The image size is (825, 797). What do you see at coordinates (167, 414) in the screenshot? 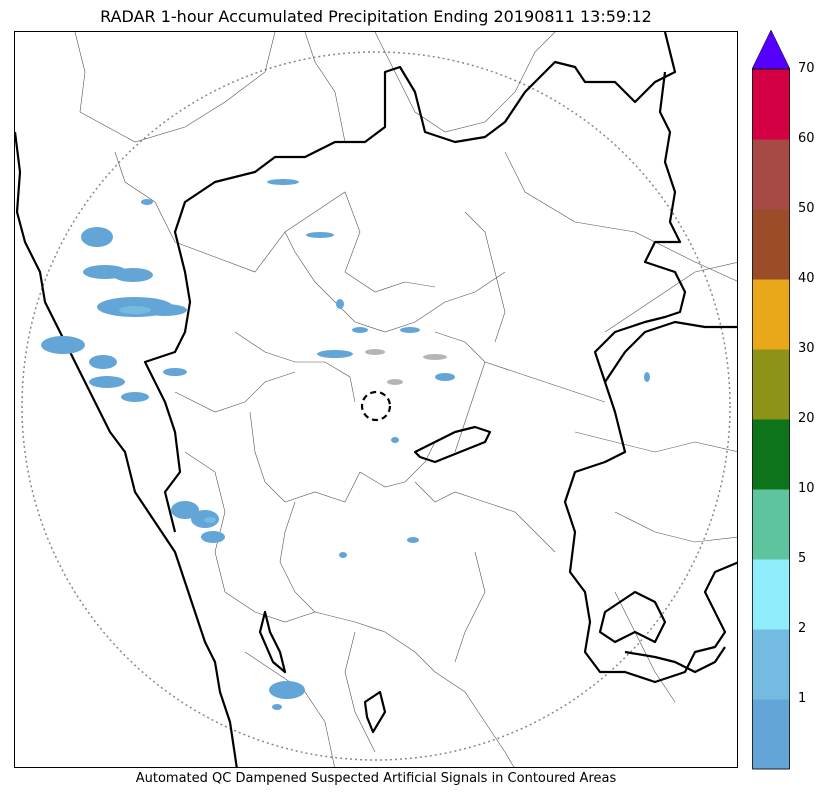
I see `precipitation-echoes-light` at bounding box center [167, 414].